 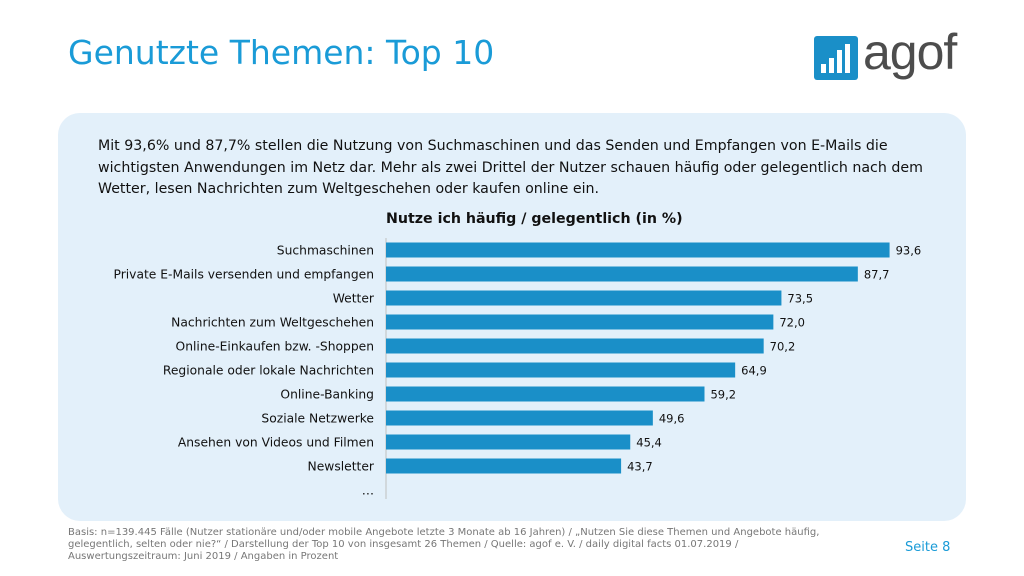 I want to click on value-label: 87,7, so click(x=877, y=275).